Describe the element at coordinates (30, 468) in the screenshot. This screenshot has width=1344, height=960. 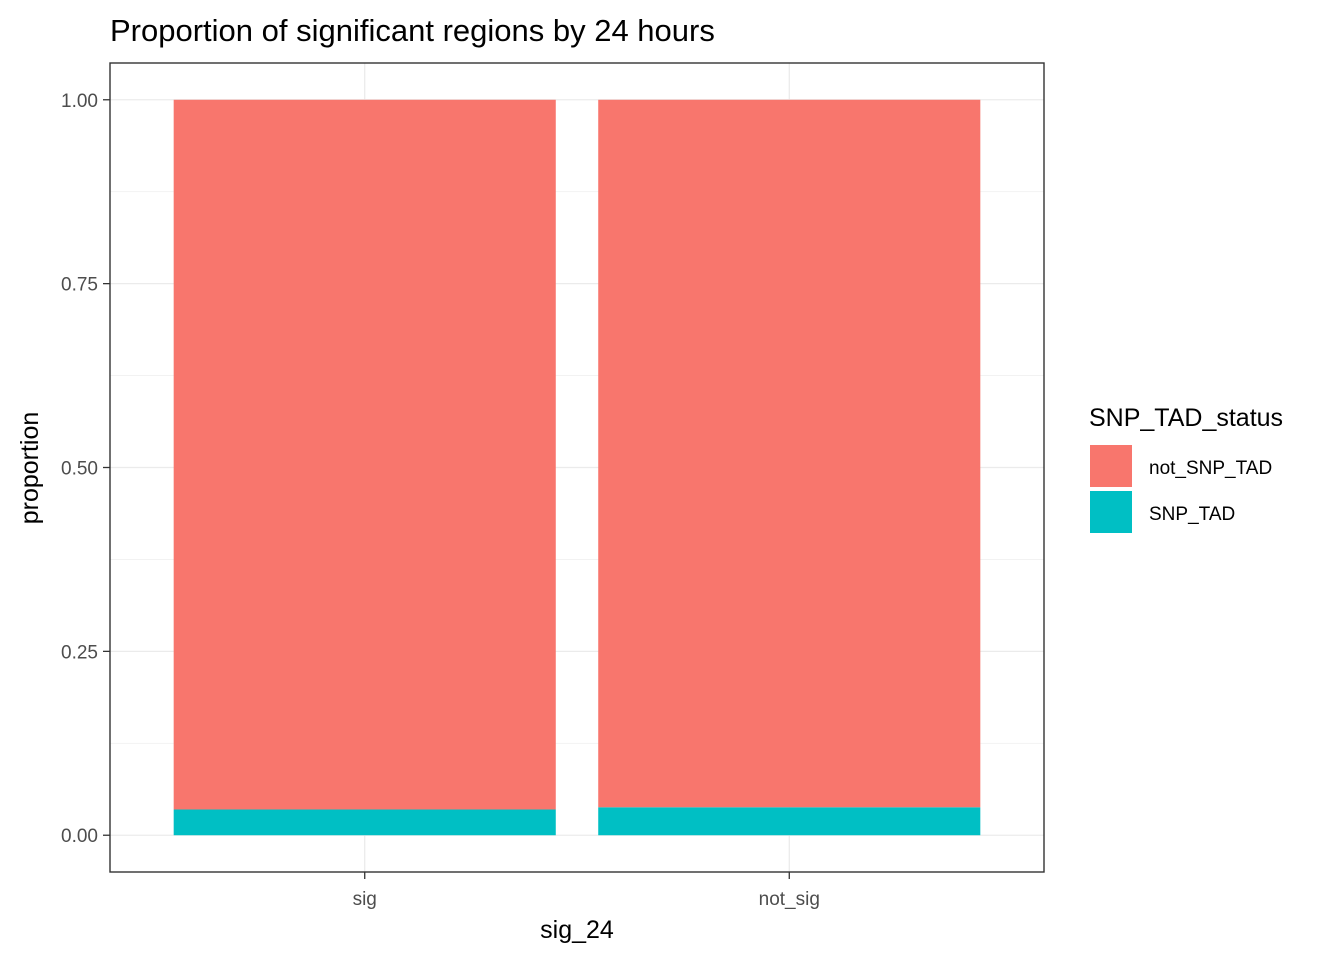
I see `y-axis-label: proportion` at that location.